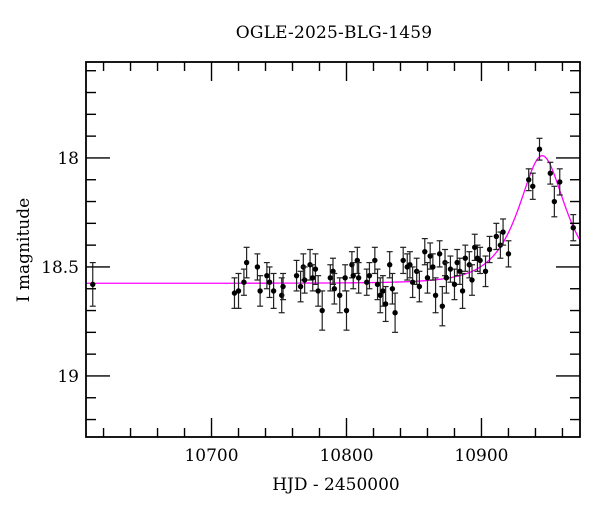 The width and height of the screenshot is (600, 512). I want to click on x-tick-label: 10900, so click(481, 456).